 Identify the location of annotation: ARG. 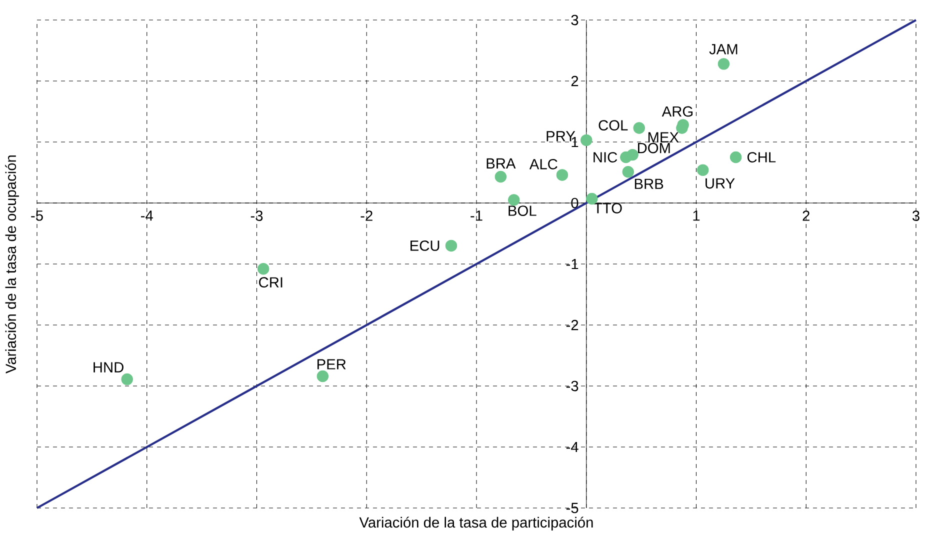
(677, 111).